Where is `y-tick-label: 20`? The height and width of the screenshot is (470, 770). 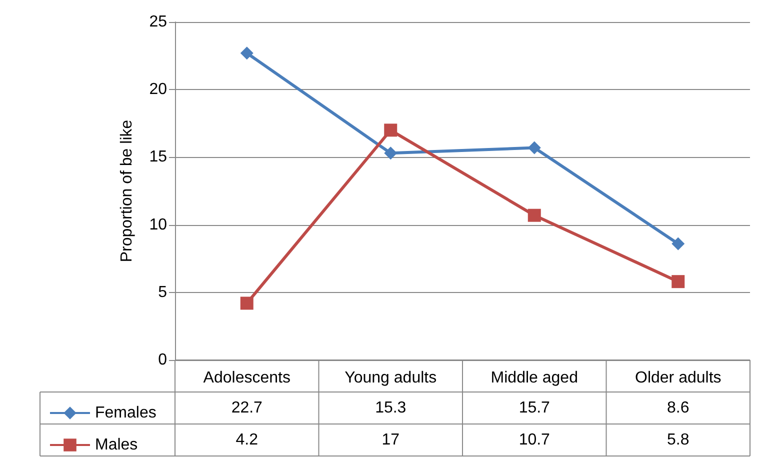 y-tick-label: 20 is located at coordinates (158, 89).